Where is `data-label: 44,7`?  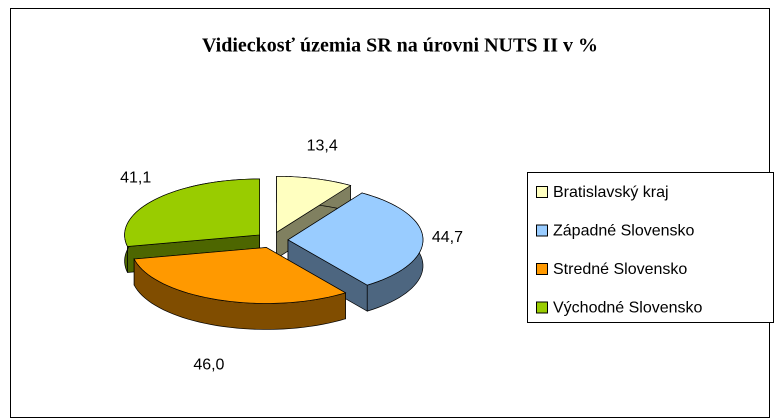 data-label: 44,7 is located at coordinates (447, 237).